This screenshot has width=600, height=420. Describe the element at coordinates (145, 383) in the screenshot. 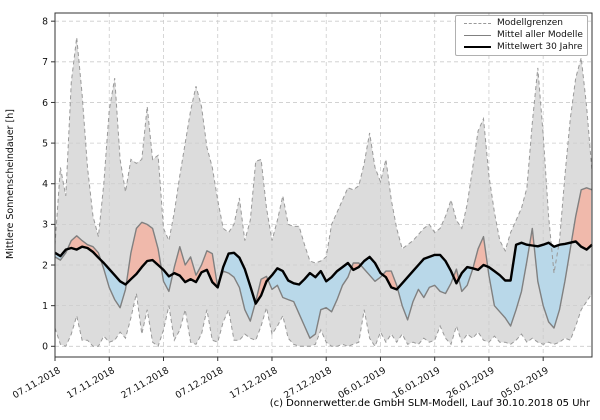

I see `x-tick-label: 27.11.2018` at that location.